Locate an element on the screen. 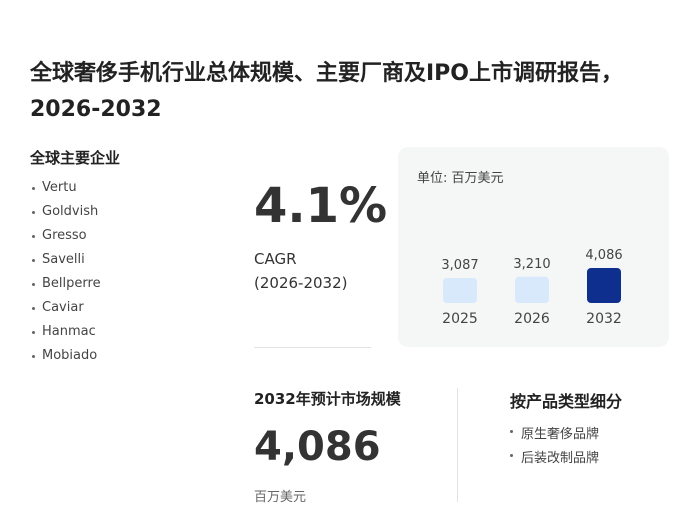 The image size is (700, 525). list-item: Bellperre is located at coordinates (71, 283).